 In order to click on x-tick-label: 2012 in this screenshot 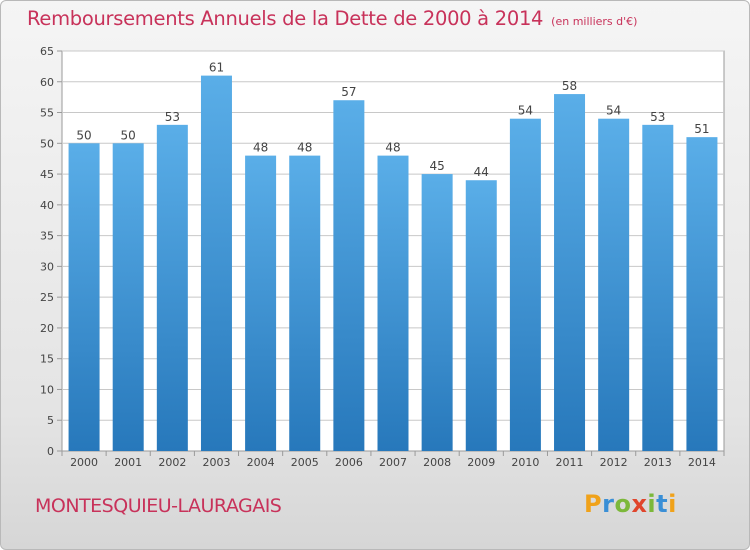, I will do `click(614, 462)`.